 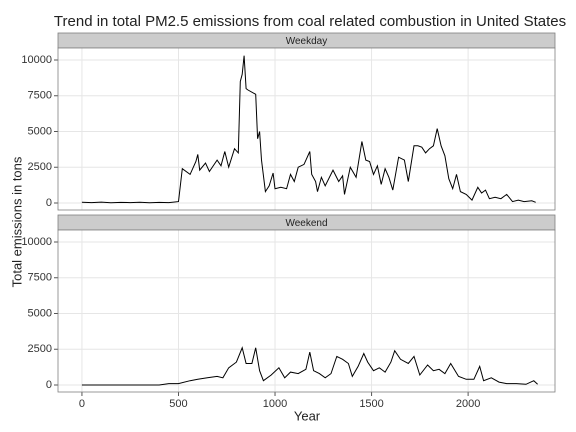 I want to click on x-tick-label: 2000, so click(x=468, y=404).